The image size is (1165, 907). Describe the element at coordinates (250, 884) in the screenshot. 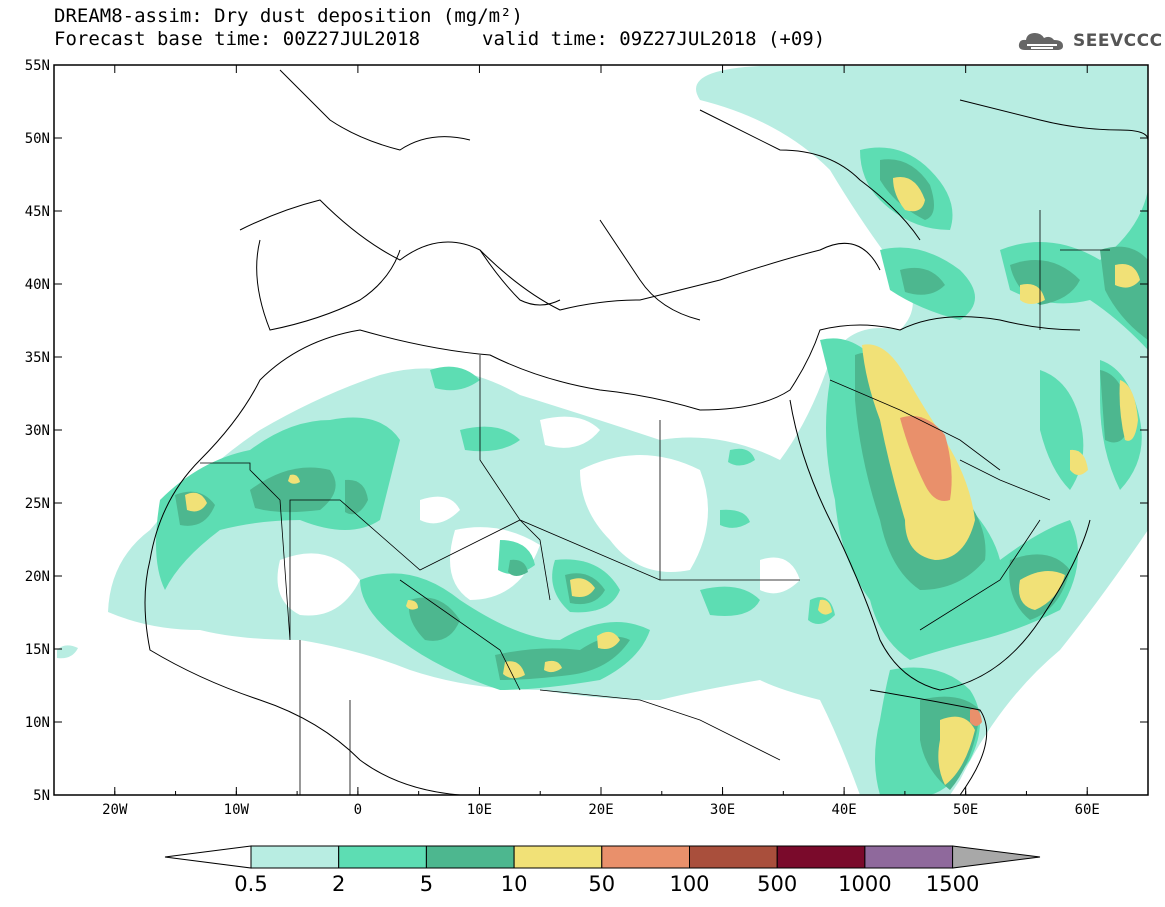

I see `colorbar-label: 0.5` at that location.